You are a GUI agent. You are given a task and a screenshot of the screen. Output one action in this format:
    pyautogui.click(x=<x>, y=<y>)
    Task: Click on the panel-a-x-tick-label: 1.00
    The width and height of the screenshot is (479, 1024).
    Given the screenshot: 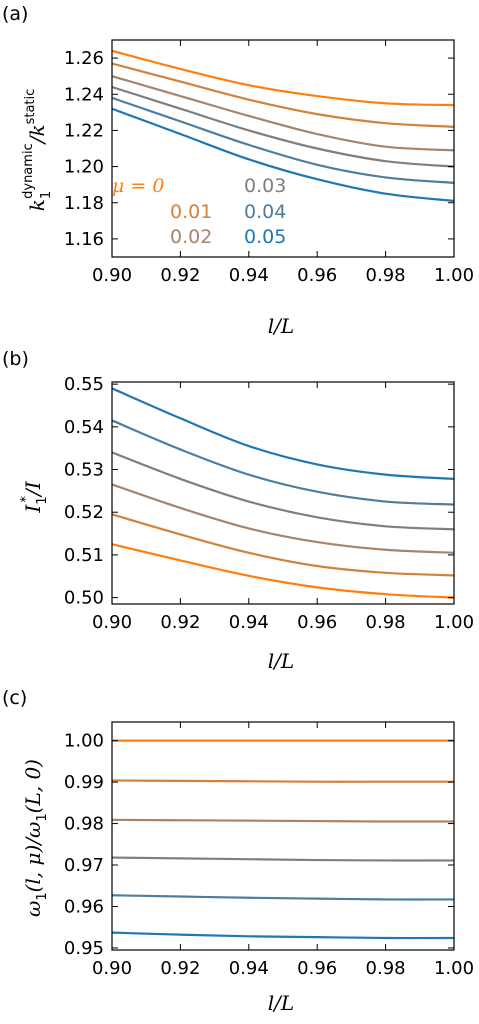 What is the action you would take?
    pyautogui.click(x=454, y=275)
    